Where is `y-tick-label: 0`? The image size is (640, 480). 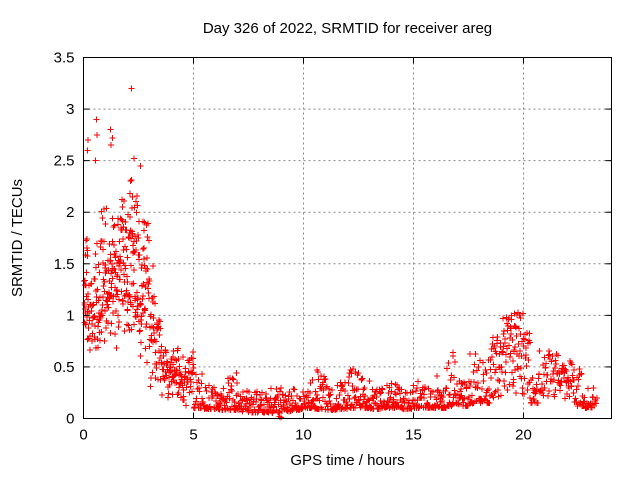
y-tick-label: 0 is located at coordinates (70, 419).